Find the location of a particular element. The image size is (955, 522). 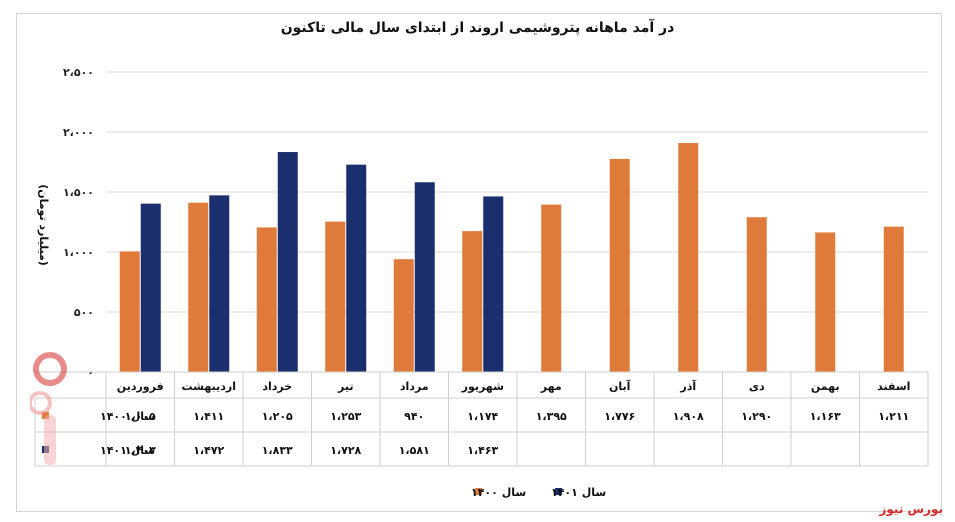

category-label: دی is located at coordinates (757, 386).